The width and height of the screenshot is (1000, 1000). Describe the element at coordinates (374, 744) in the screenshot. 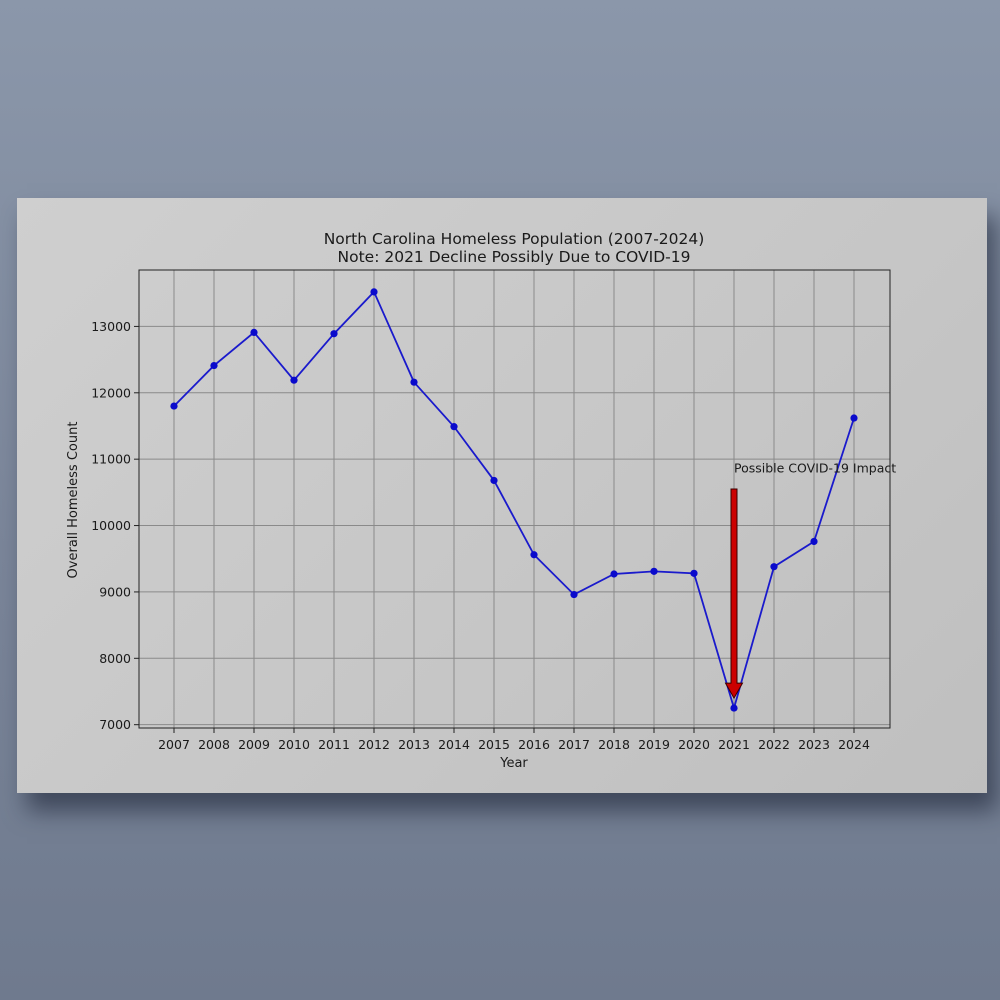

I see `x-tick-label: 2012` at that location.